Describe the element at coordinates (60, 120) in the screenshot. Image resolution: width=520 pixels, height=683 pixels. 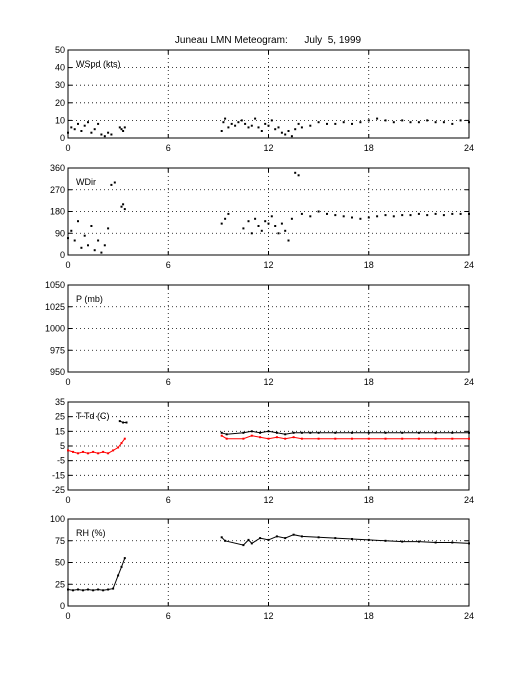
I see `y-tick-label: 10` at that location.